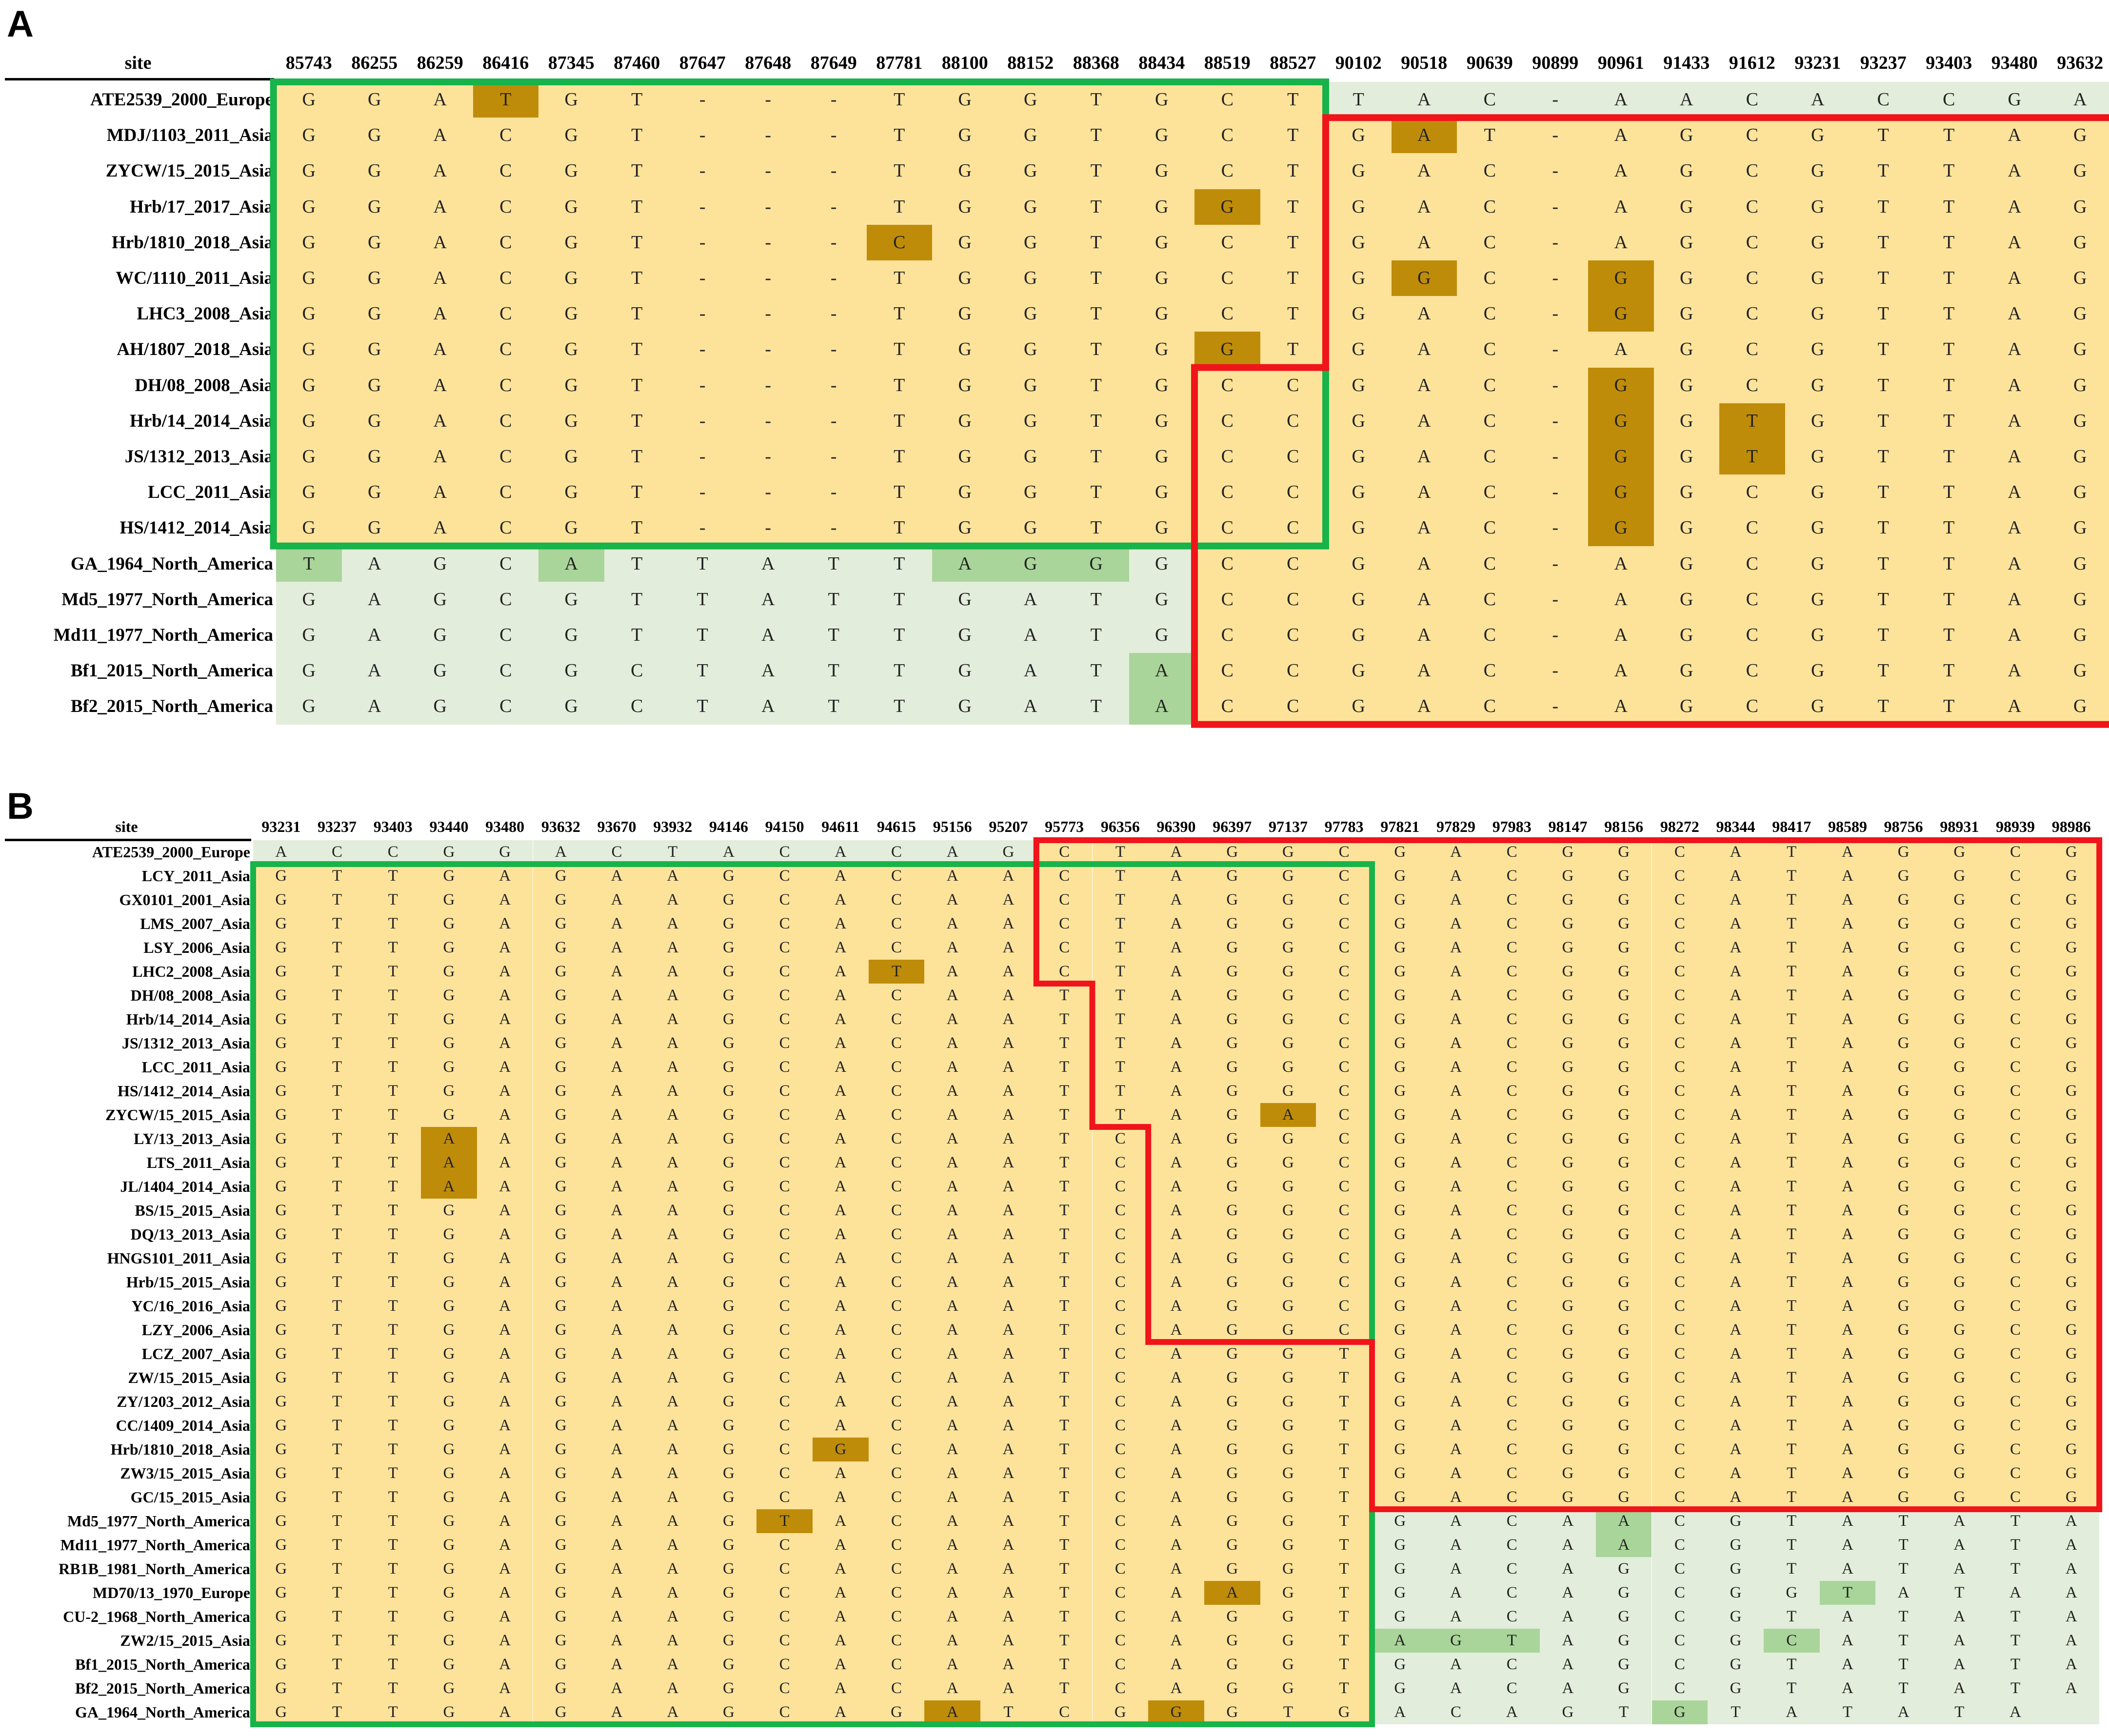 The height and width of the screenshot is (1736, 2109). What do you see at coordinates (194, 278) in the screenshot?
I see `isolate-name: WC/1110_2011_Asia` at bounding box center [194, 278].